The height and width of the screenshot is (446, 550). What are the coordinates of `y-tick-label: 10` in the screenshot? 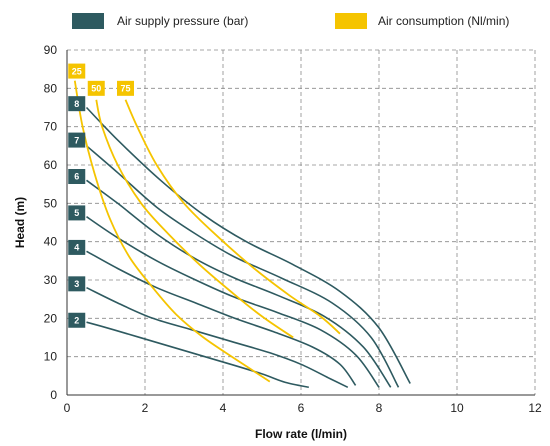 It's located at (51, 357).